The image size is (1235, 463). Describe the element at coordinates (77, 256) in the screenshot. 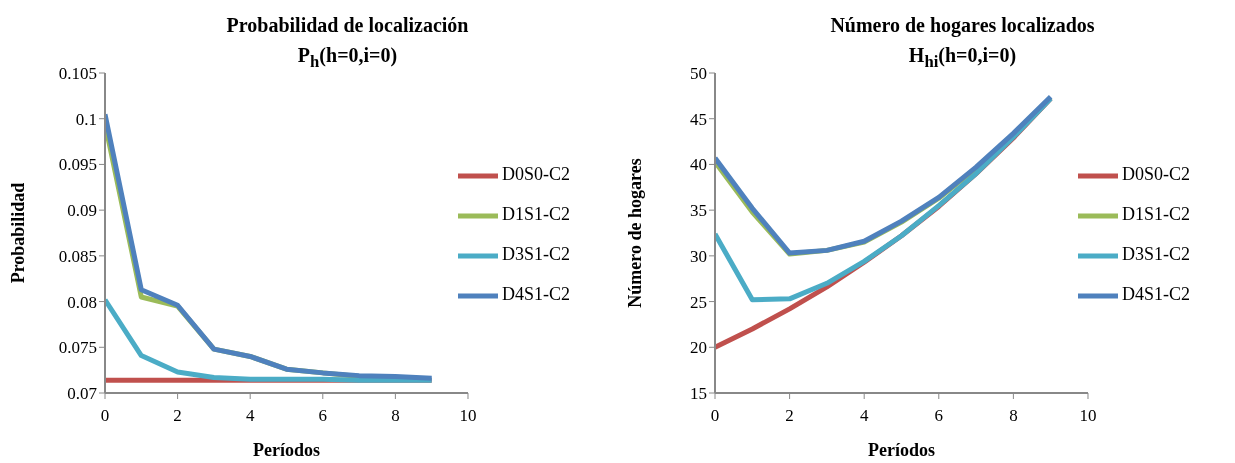

I see `y-tick-label: 0.085` at that location.